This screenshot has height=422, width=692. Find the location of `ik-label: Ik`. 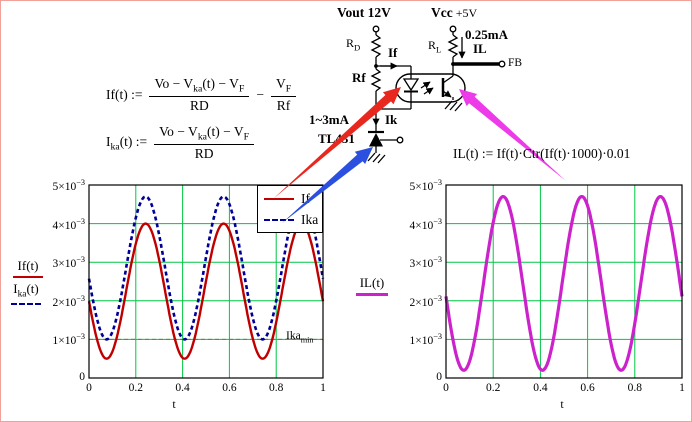

ik-label: Ik is located at coordinates (391, 119).